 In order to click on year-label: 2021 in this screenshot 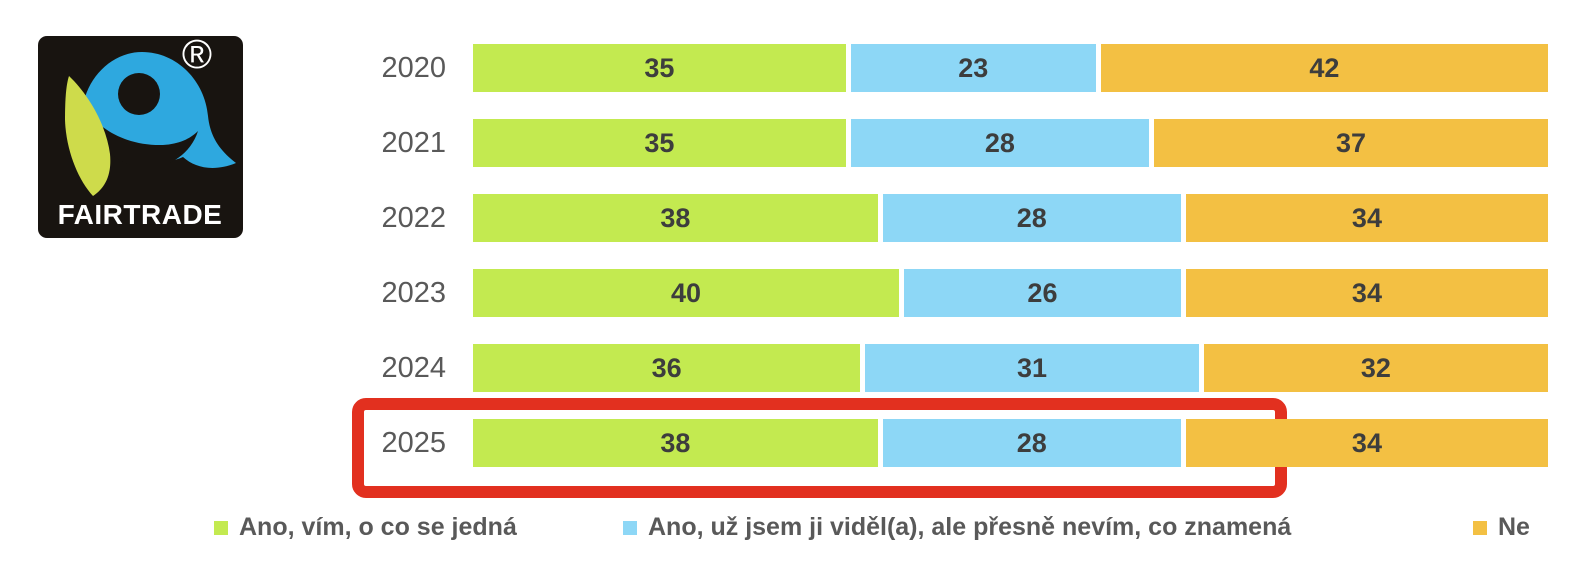, I will do `click(413, 143)`.